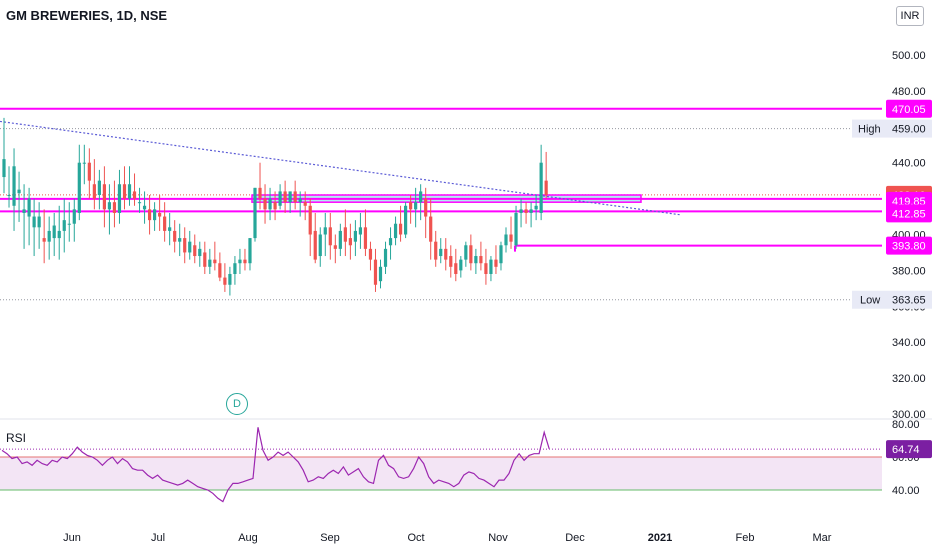 The height and width of the screenshot is (550, 932). What do you see at coordinates (87, 15) in the screenshot?
I see `chart-title: GM BREWERIES, 1D, NSE` at bounding box center [87, 15].